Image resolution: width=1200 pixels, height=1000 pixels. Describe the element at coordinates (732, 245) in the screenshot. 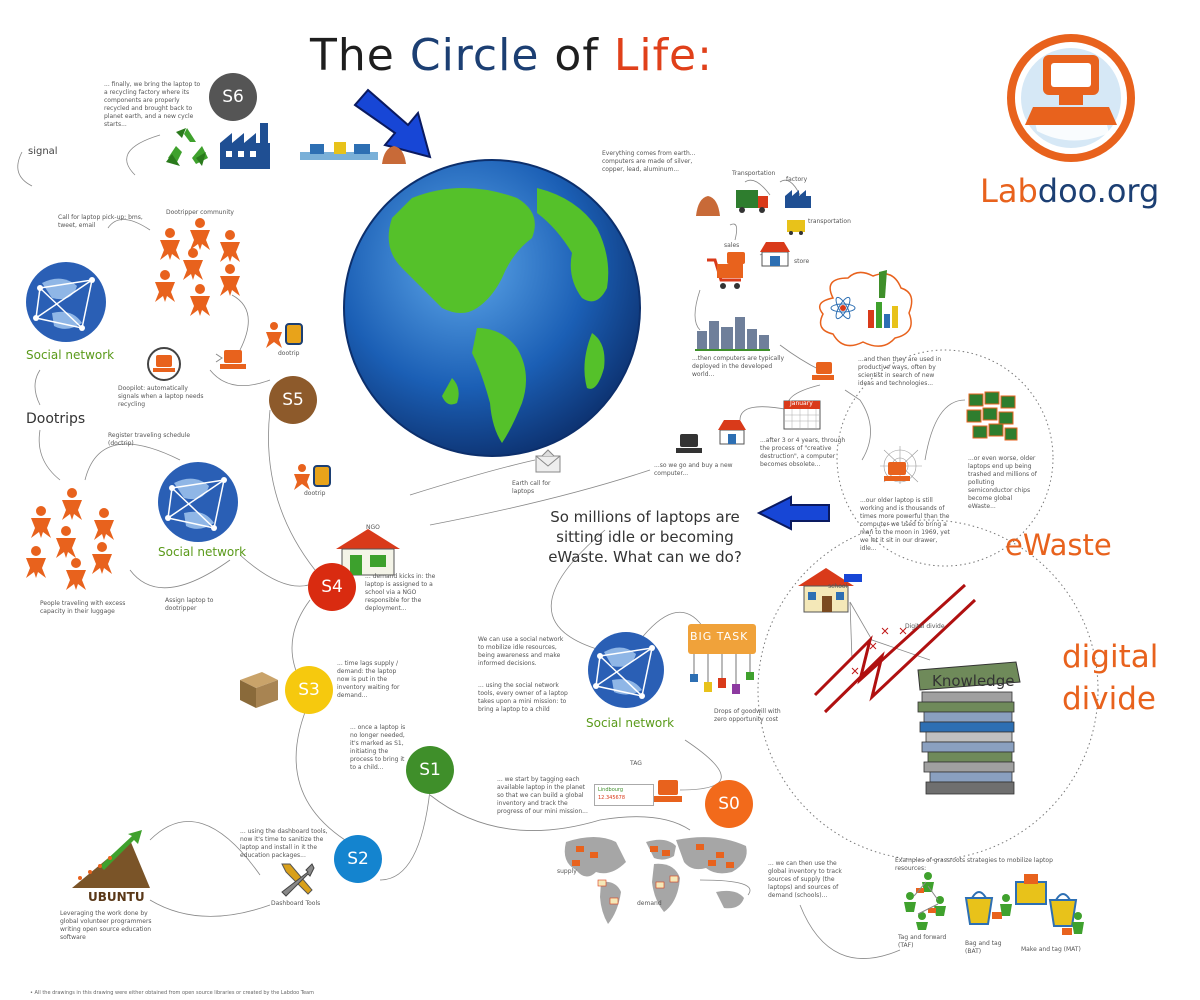

I see `sales-label: sales` at that location.